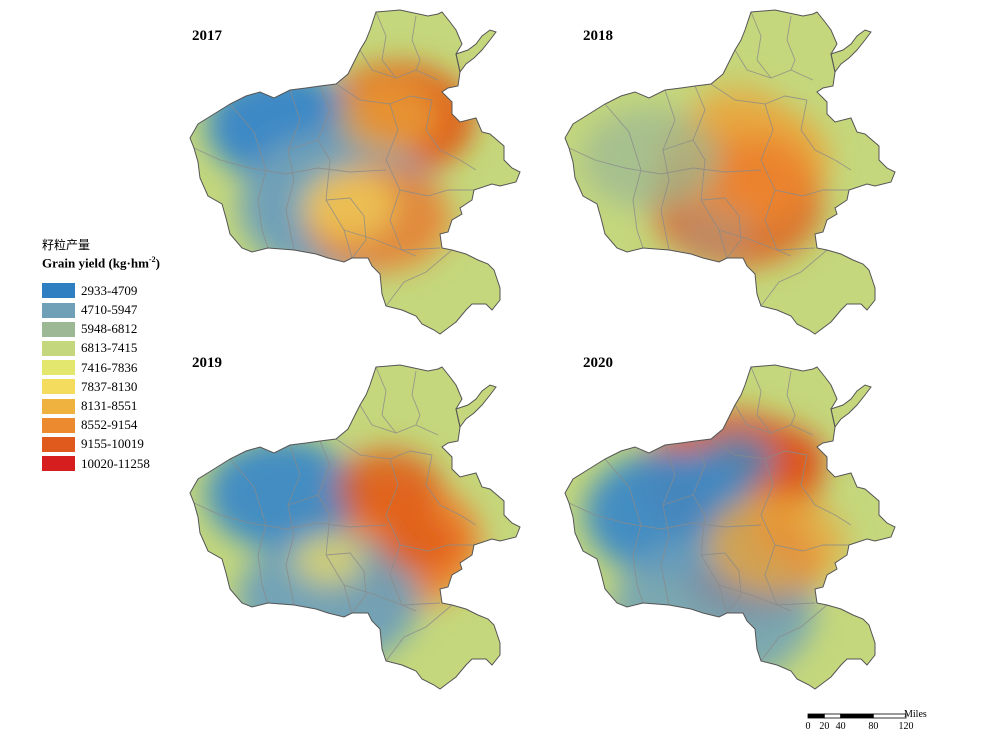 The height and width of the screenshot is (744, 1000). I want to click on legend-item: 7416-7836, so click(122, 367).